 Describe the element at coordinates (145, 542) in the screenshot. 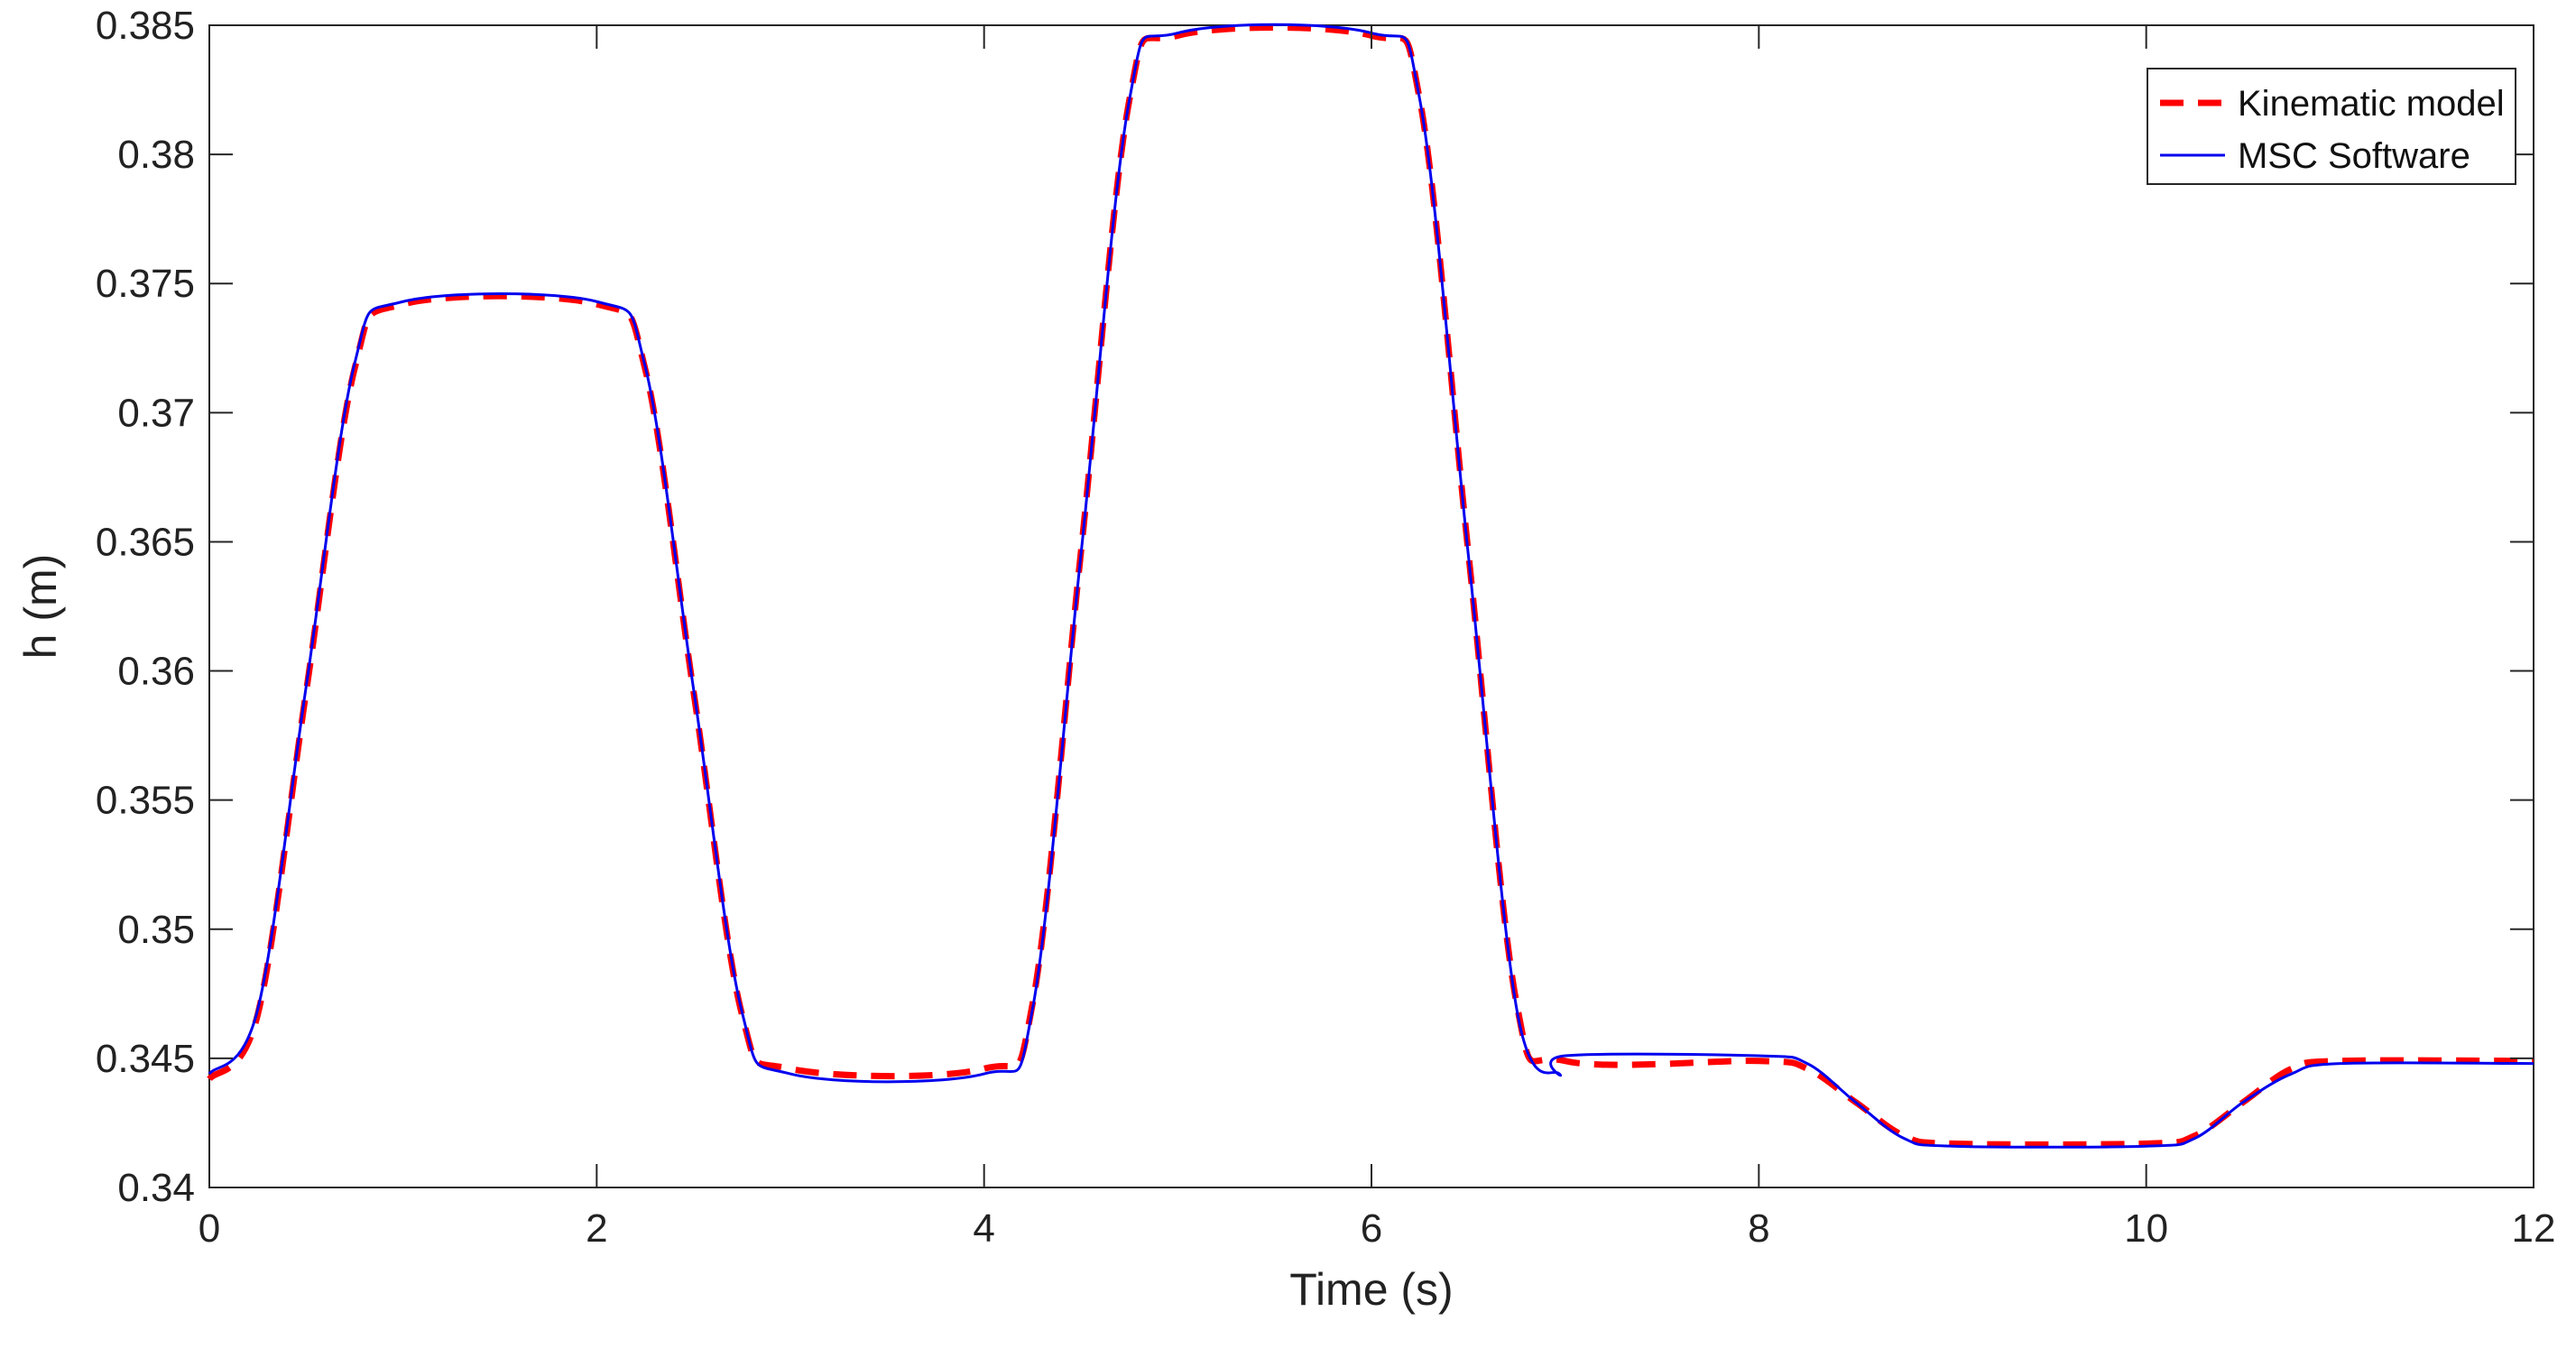

I see `y-tick-label: 0.365` at that location.